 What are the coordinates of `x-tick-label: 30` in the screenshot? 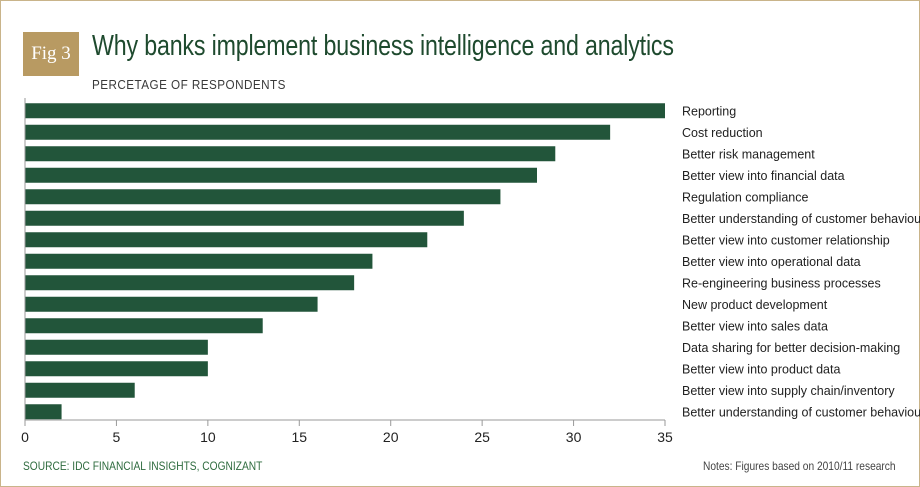 It's located at (574, 437).